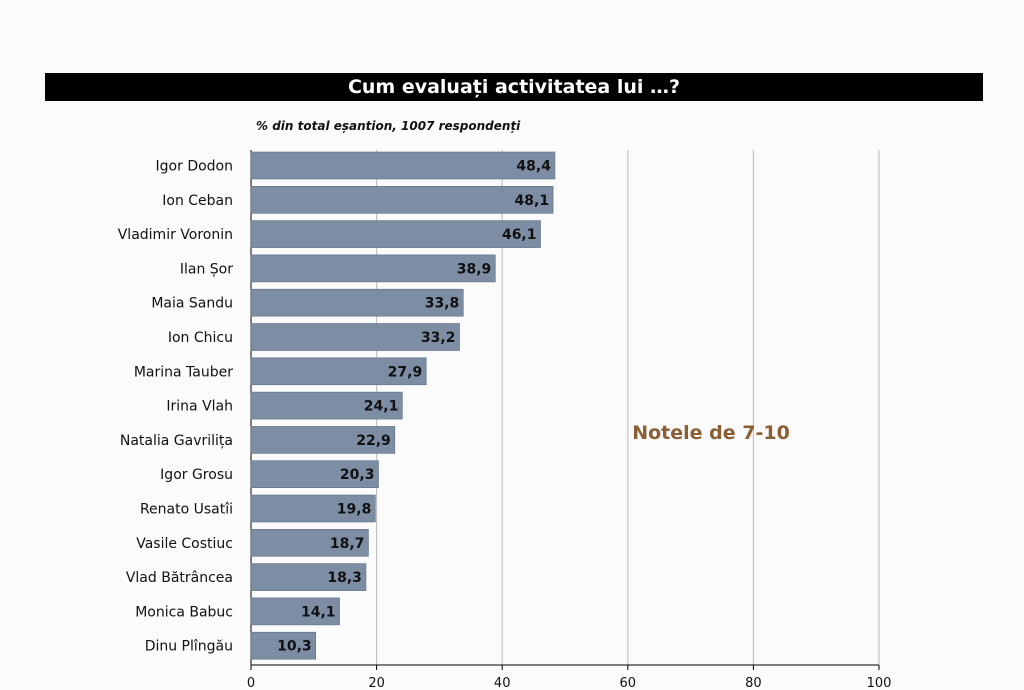 The height and width of the screenshot is (690, 1024). I want to click on chart-title-bar: Cum evaluați activitatea lui …?, so click(514, 87).